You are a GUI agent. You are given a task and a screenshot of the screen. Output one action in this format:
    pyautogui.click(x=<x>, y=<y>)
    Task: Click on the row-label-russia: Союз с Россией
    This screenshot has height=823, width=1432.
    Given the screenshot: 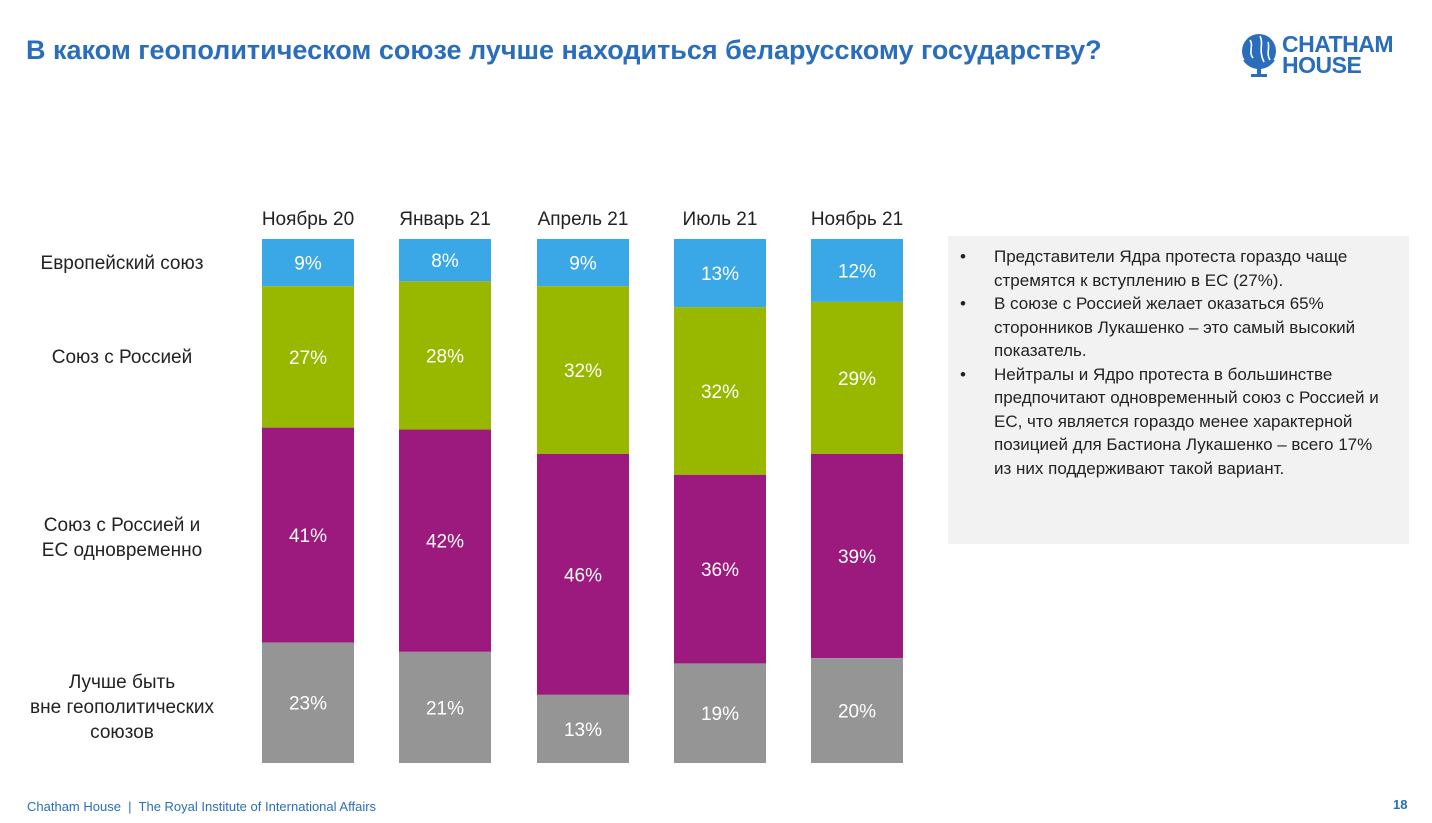 What is the action you would take?
    pyautogui.click(x=122, y=357)
    